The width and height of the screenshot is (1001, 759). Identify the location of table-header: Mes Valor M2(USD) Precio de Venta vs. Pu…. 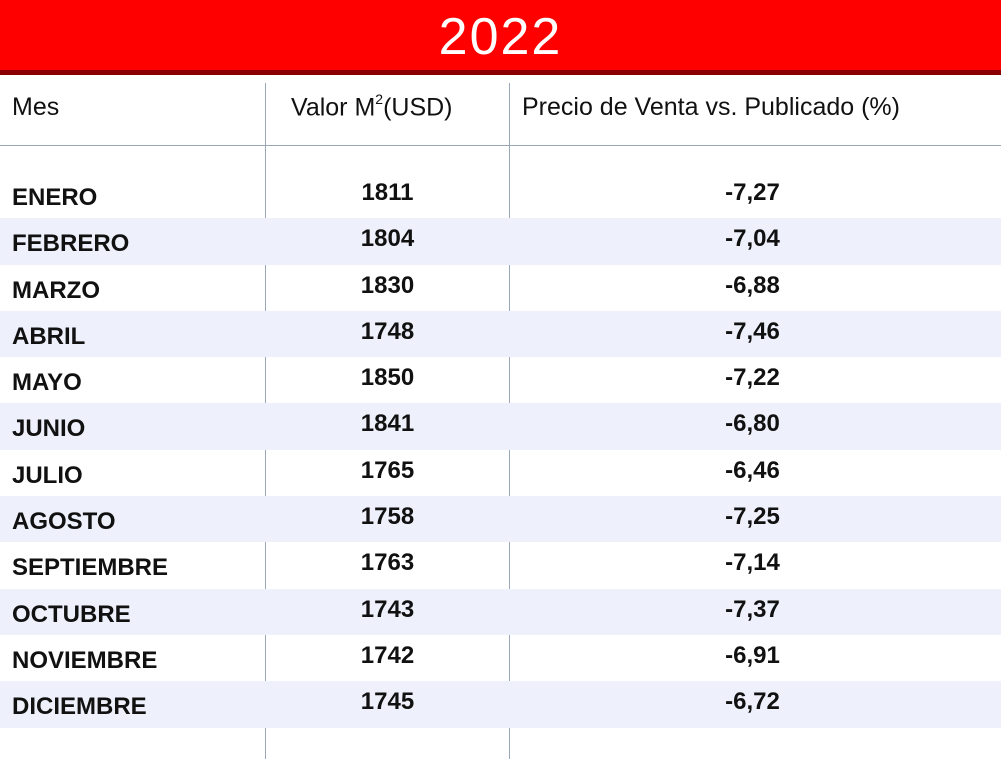
(500, 110).